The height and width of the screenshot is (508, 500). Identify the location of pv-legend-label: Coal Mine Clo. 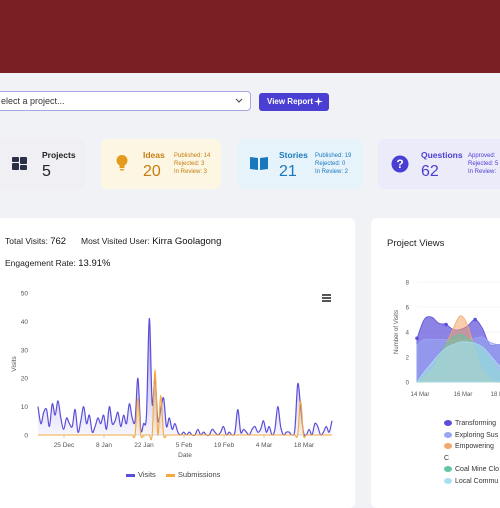
(477, 469).